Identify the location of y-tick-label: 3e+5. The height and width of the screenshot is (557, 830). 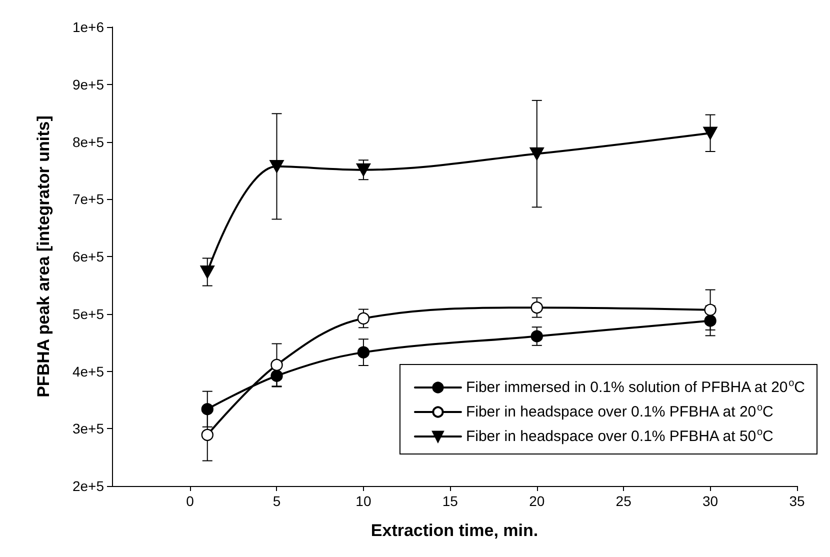
(88, 428).